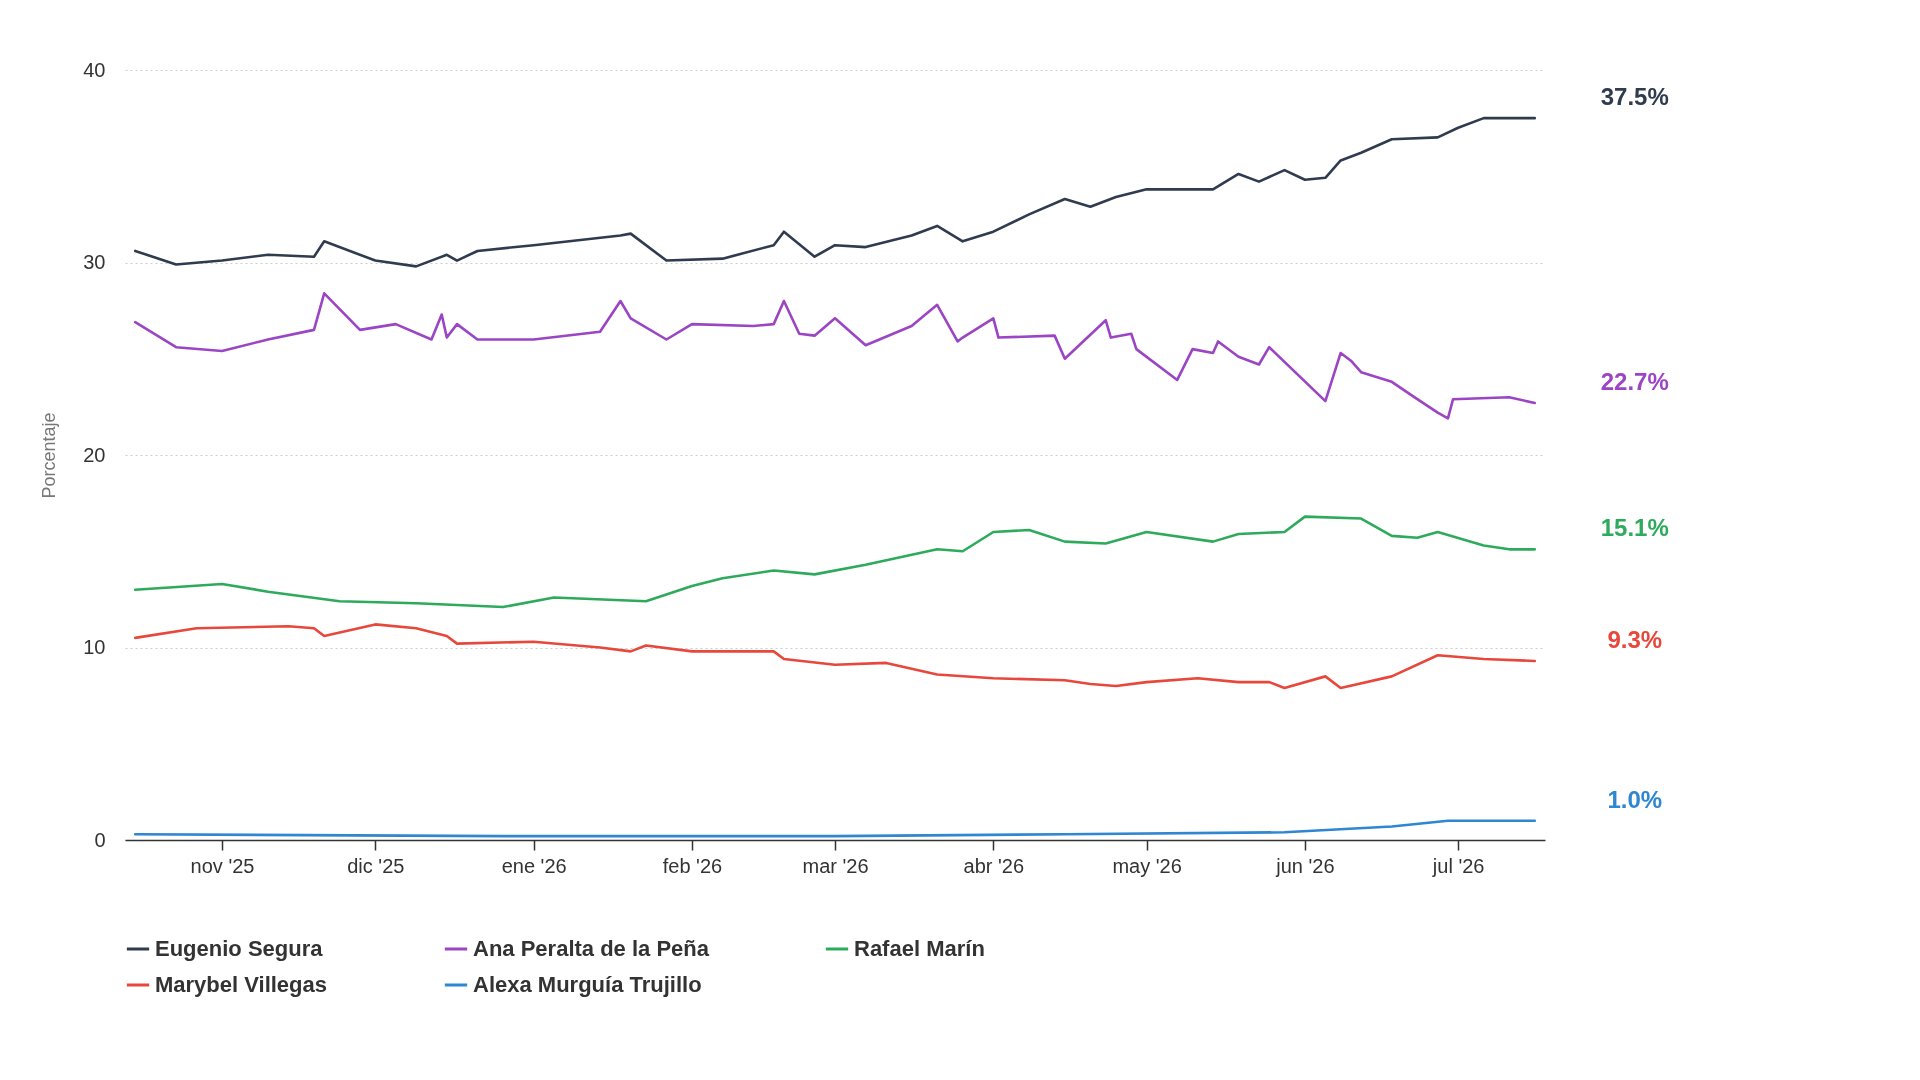  What do you see at coordinates (1147, 865) in the screenshot?
I see `x-tick-label: may '26` at bounding box center [1147, 865].